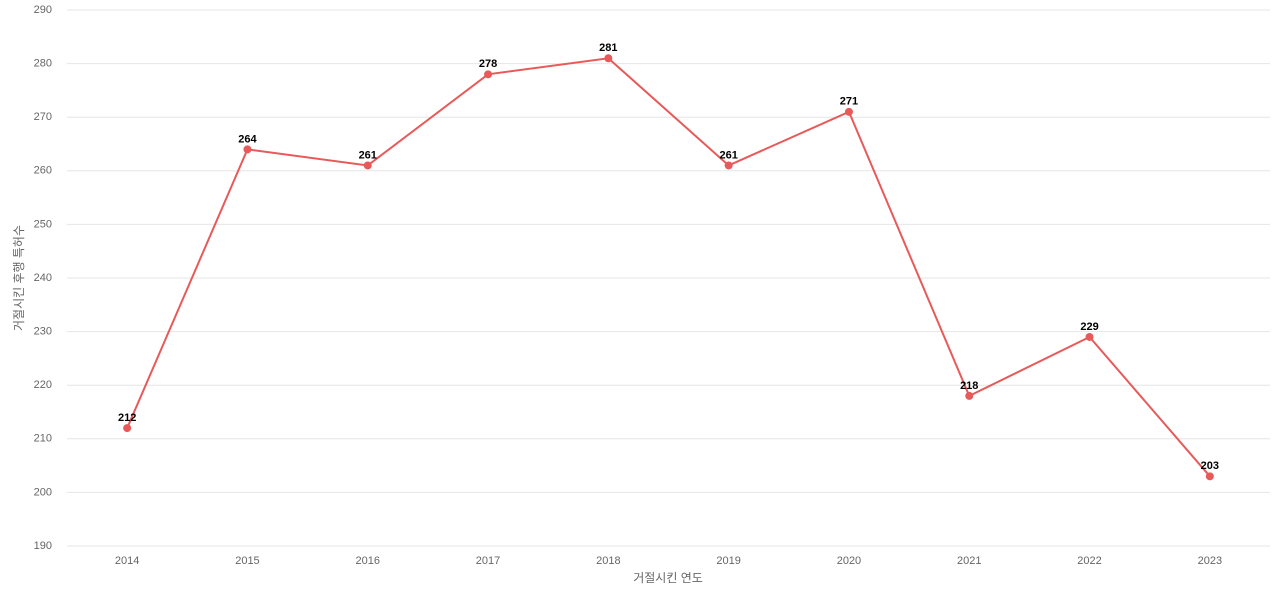  What do you see at coordinates (728, 561) in the screenshot?
I see `x-tick-label: 2019` at bounding box center [728, 561].